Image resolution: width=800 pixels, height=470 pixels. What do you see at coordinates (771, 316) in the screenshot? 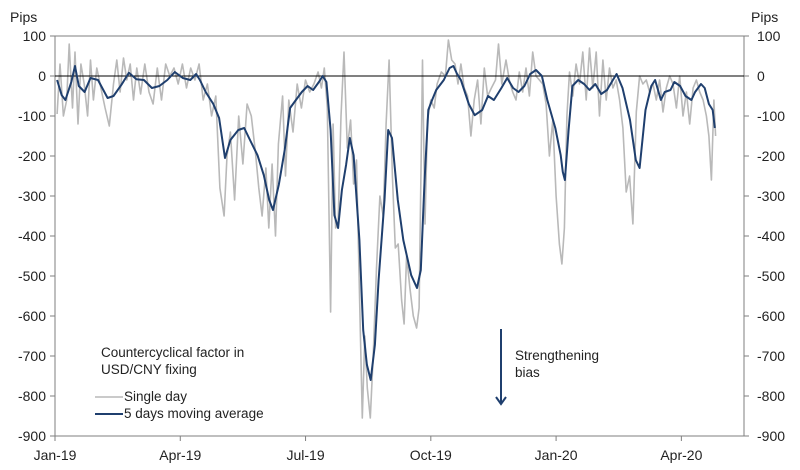
I see `y-tick-label-right: -600` at bounding box center [771, 316].